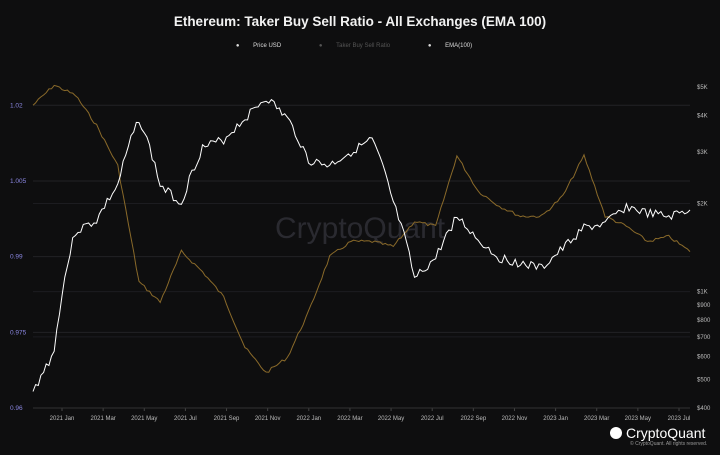 This screenshot has width=720, height=455. What do you see at coordinates (669, 444) in the screenshot?
I see `copyright: © CryptoQuant. All rights reserved.` at bounding box center [669, 444].